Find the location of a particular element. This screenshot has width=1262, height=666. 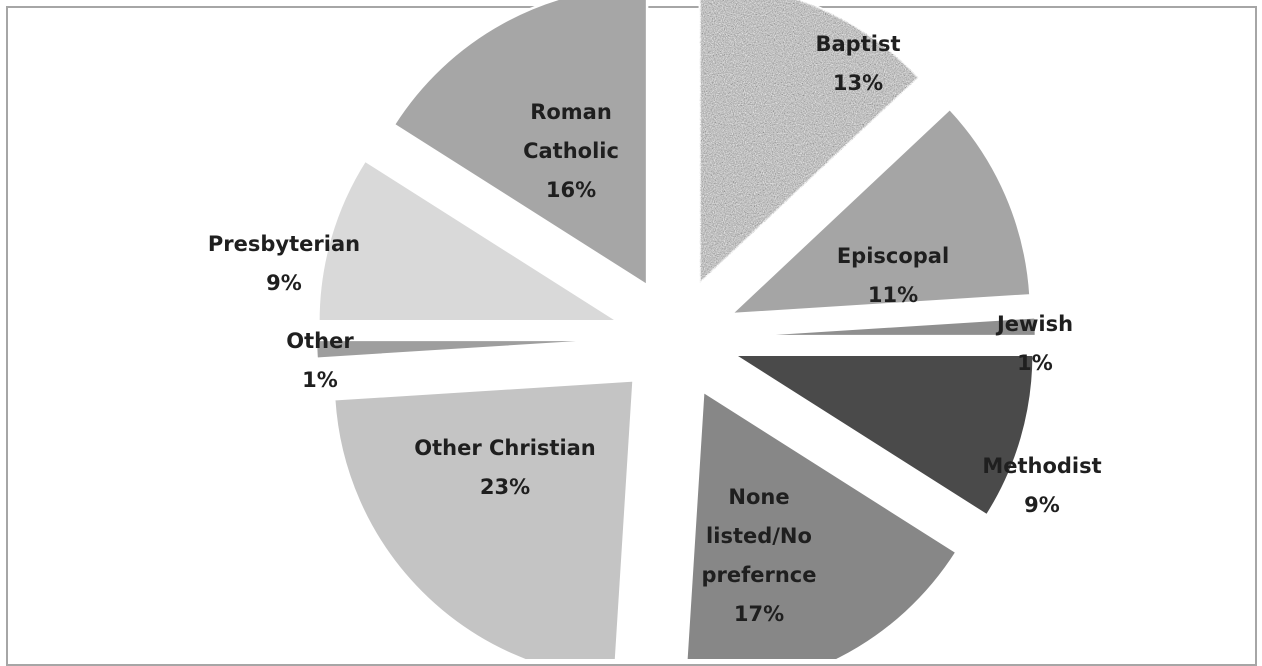

data-label-presbyterian: Presbyterian 9% is located at coordinates (284, 263).